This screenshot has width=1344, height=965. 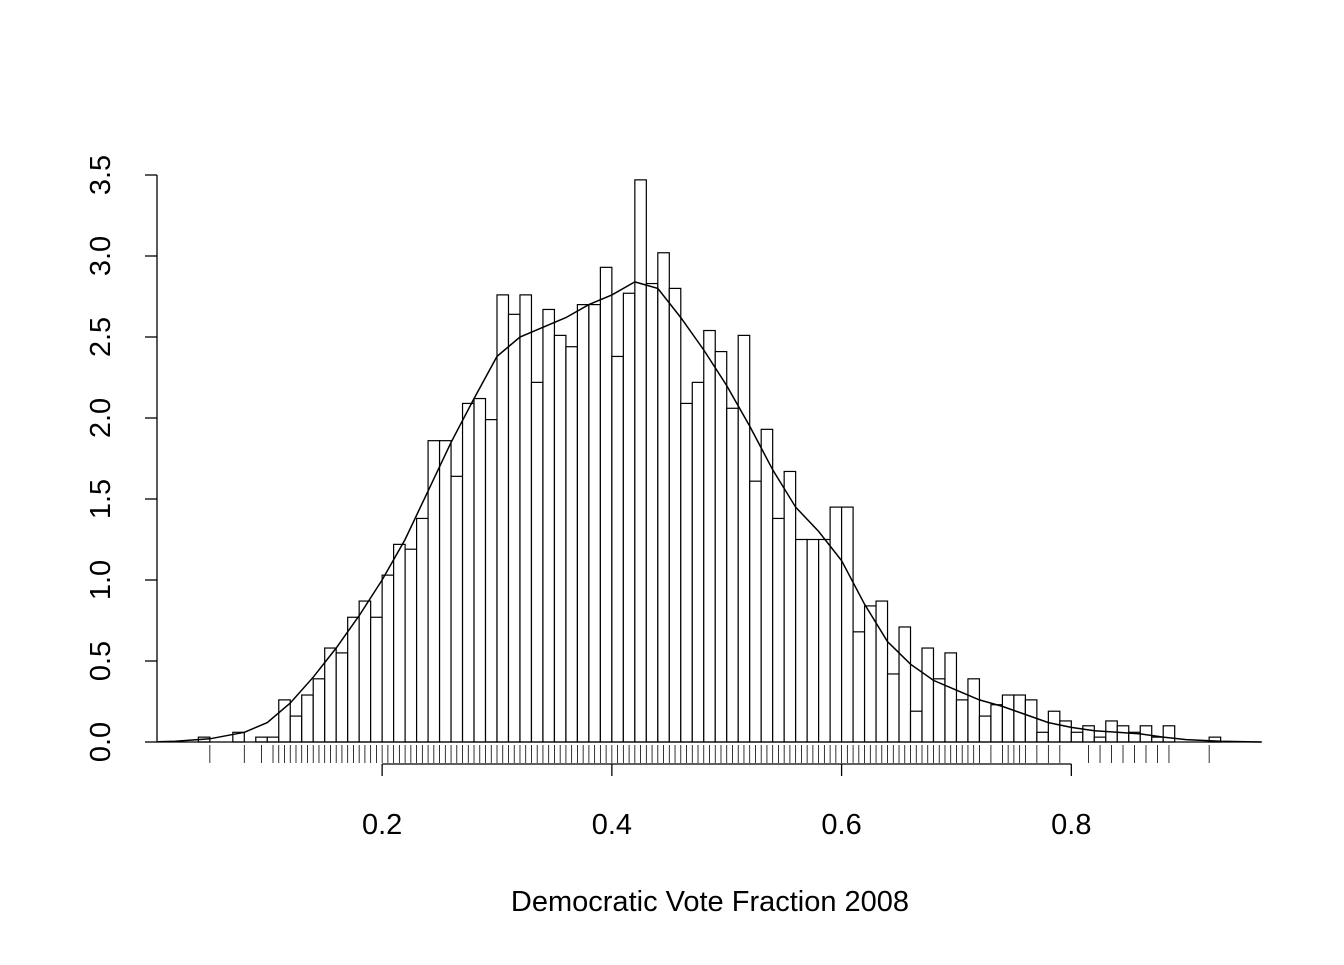 I want to click on y-tick-label: 0.5, so click(x=101, y=661).